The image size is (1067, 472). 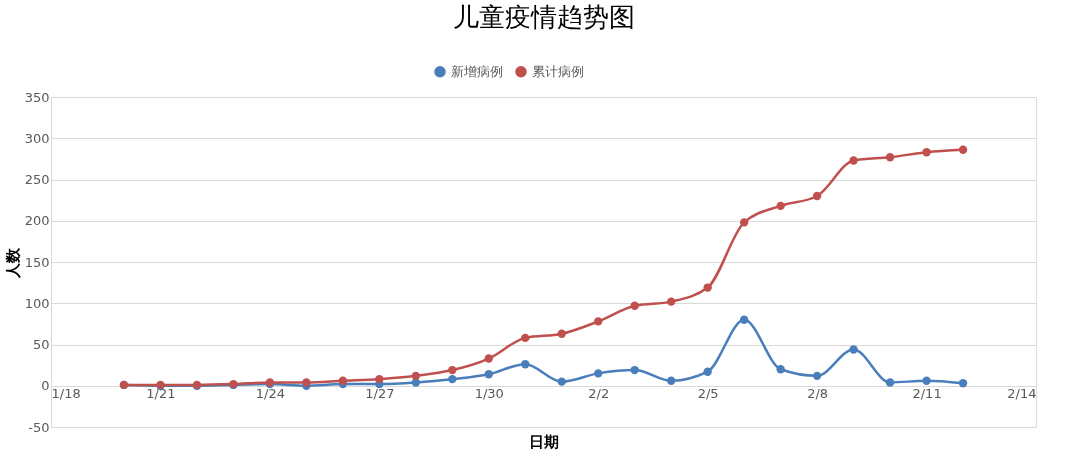 I want to click on x-tick-label: 2/11, so click(x=927, y=394).